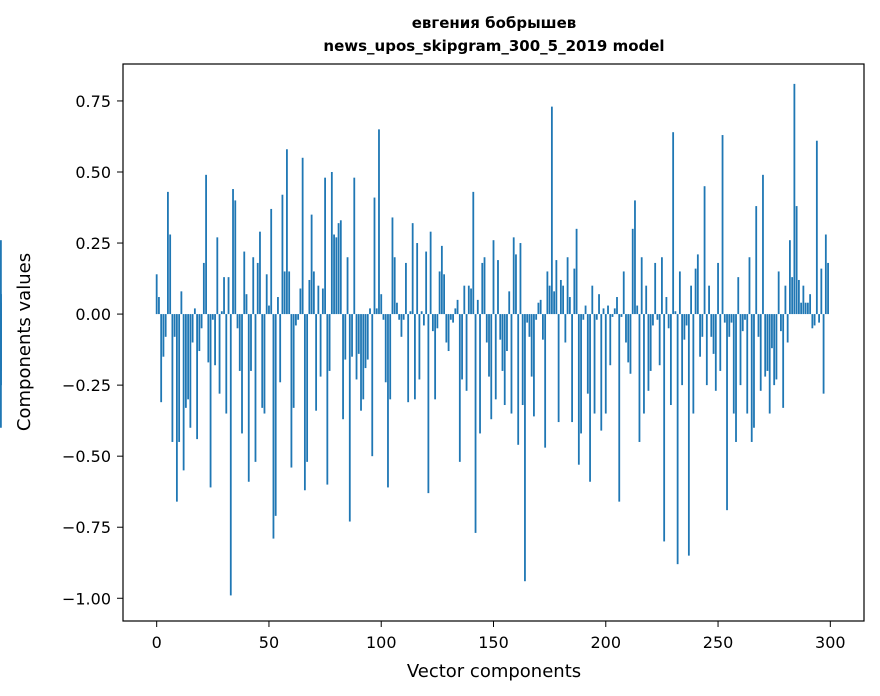 This screenshot has height=696, width=880. I want to click on x-tick-label: 0, so click(157, 642).